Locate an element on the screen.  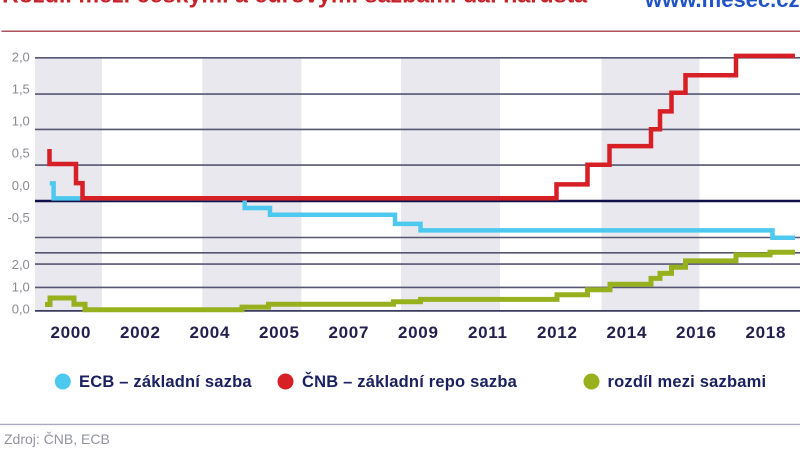
svg-text: 2018 is located at coordinates (765, 332).